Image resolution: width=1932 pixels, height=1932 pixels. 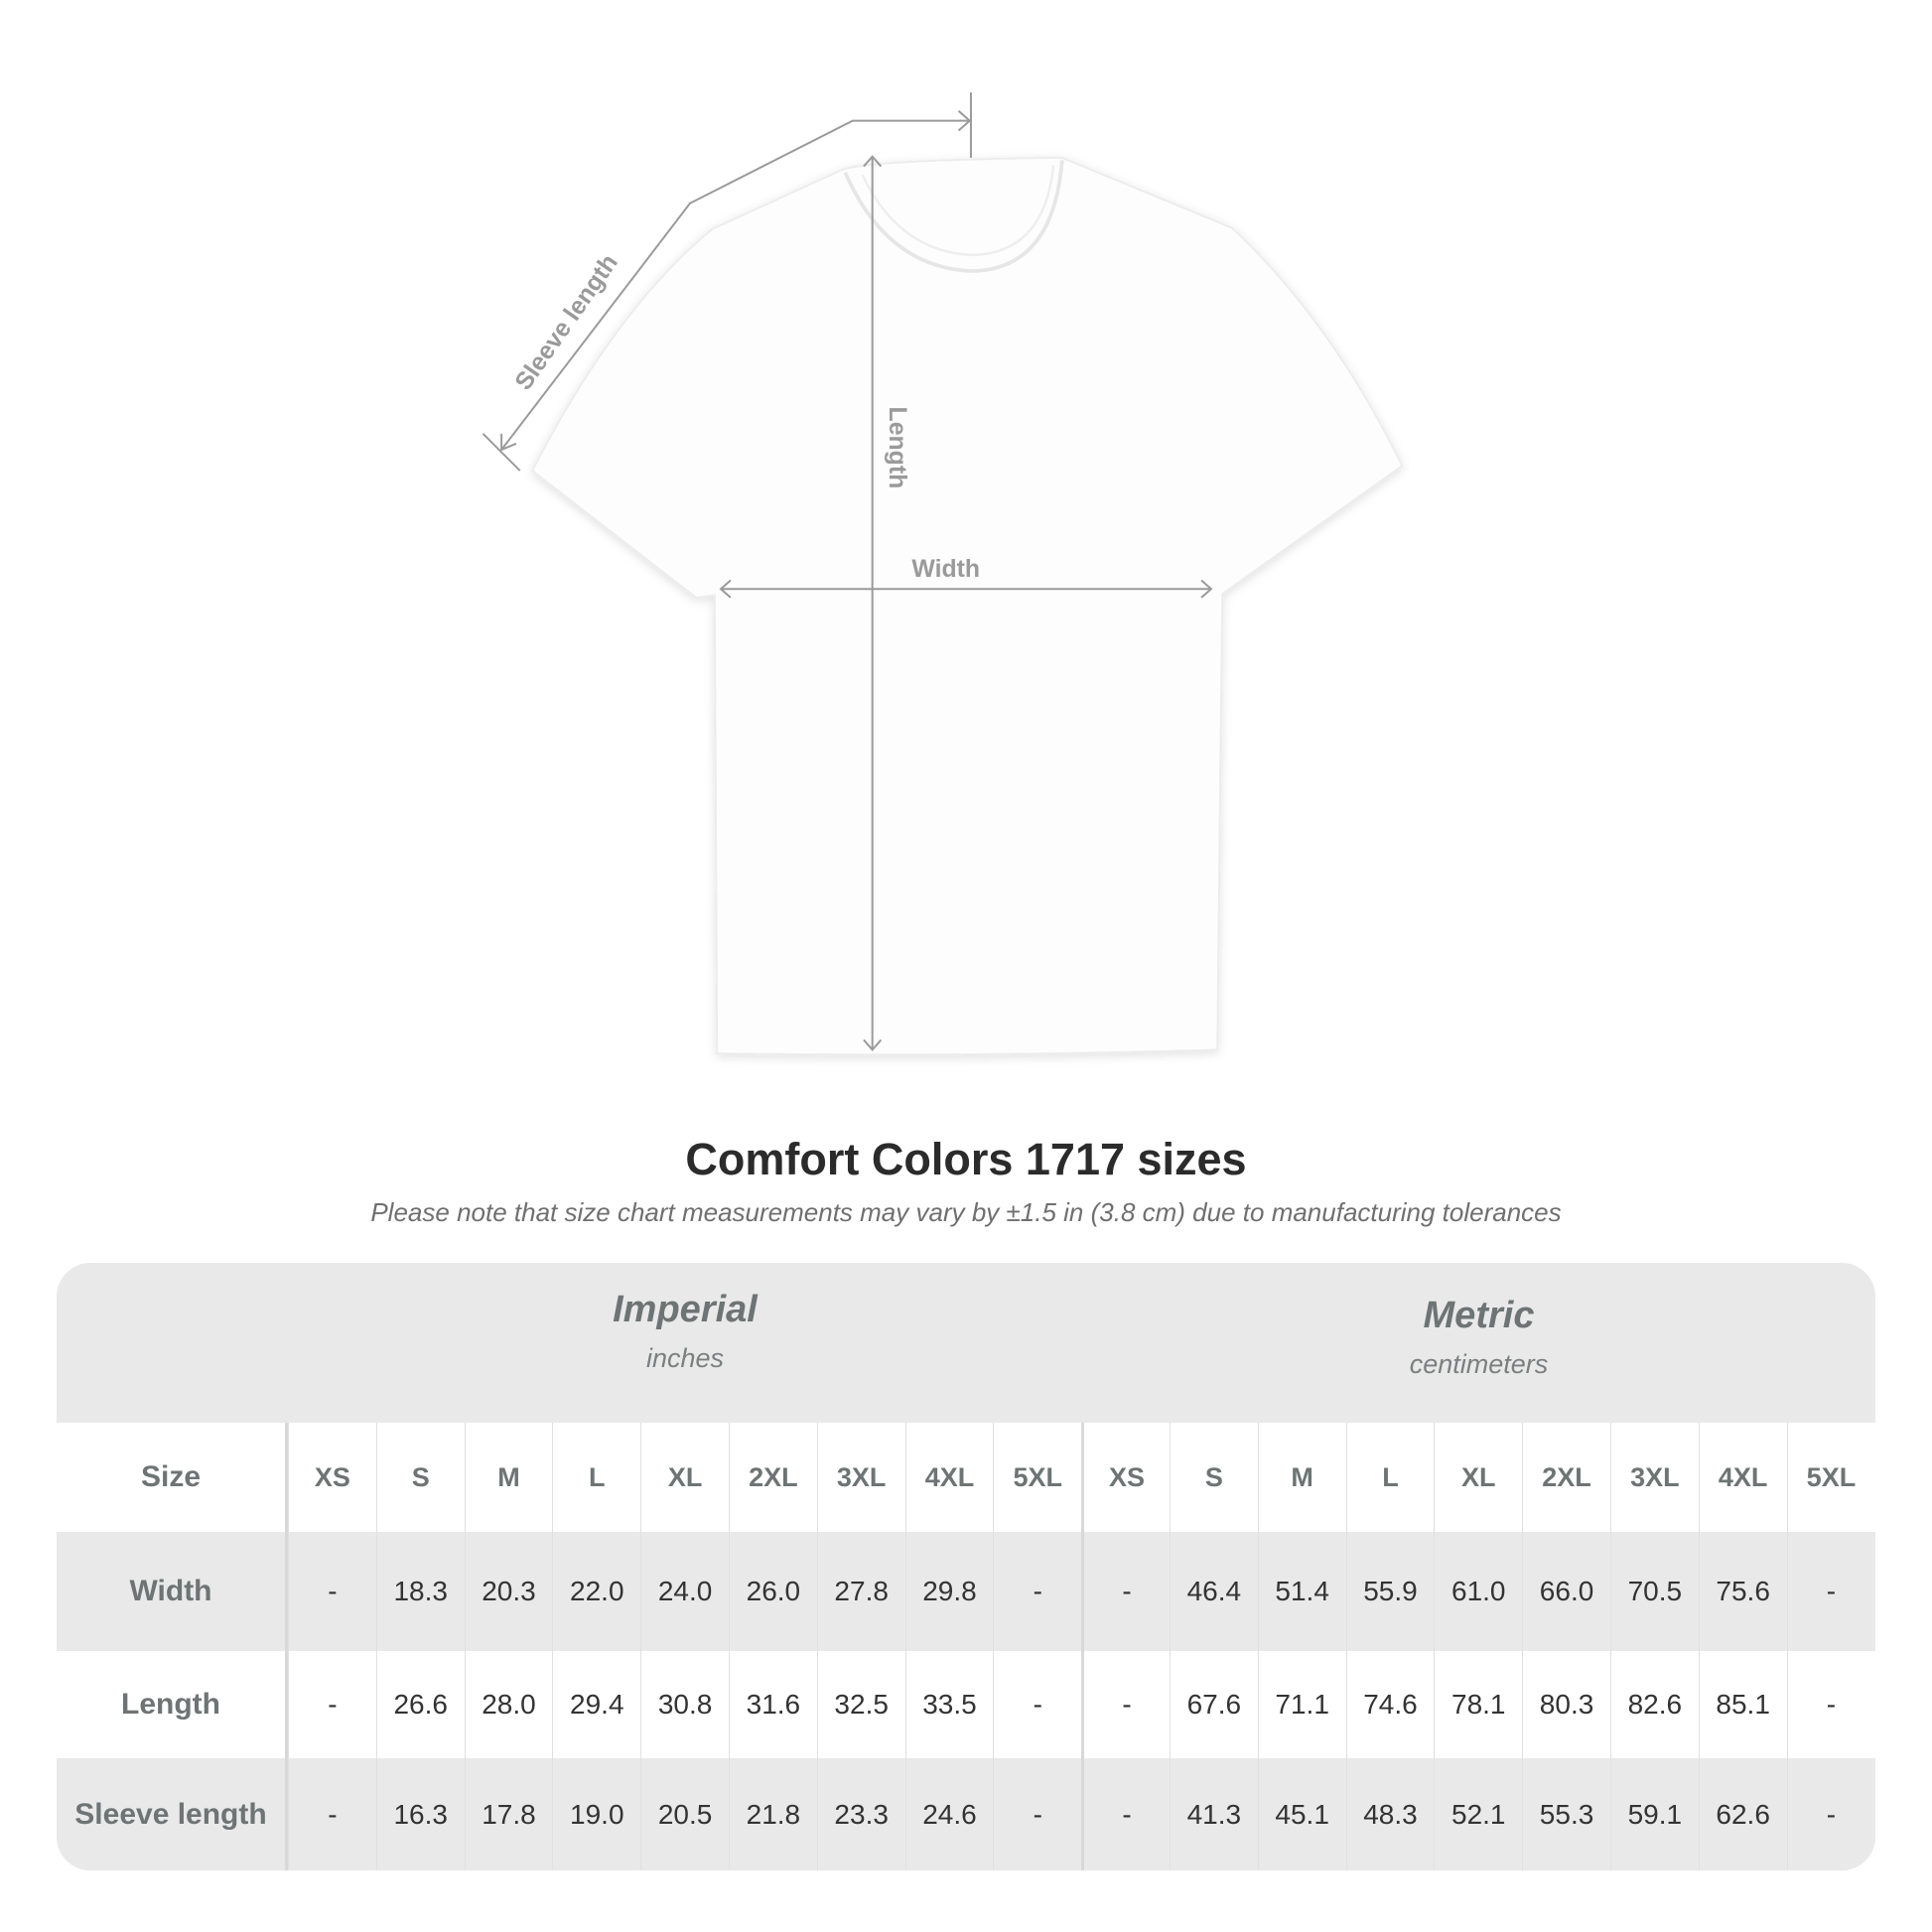 What do you see at coordinates (735, 285) in the screenshot?
I see `sleeve-length-line` at bounding box center [735, 285].